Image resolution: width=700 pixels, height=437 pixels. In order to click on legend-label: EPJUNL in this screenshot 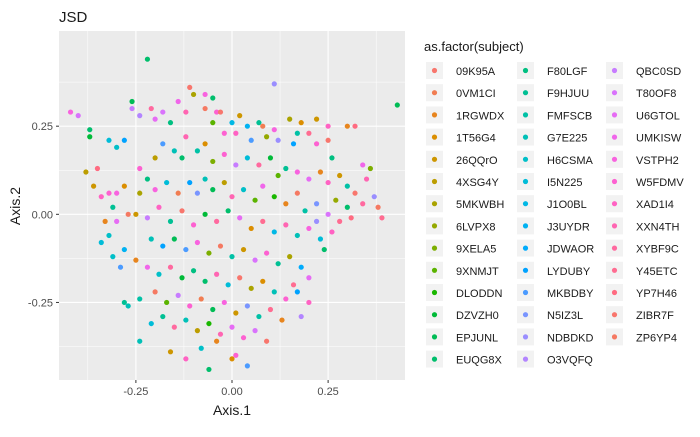, I will do `click(477, 338)`.